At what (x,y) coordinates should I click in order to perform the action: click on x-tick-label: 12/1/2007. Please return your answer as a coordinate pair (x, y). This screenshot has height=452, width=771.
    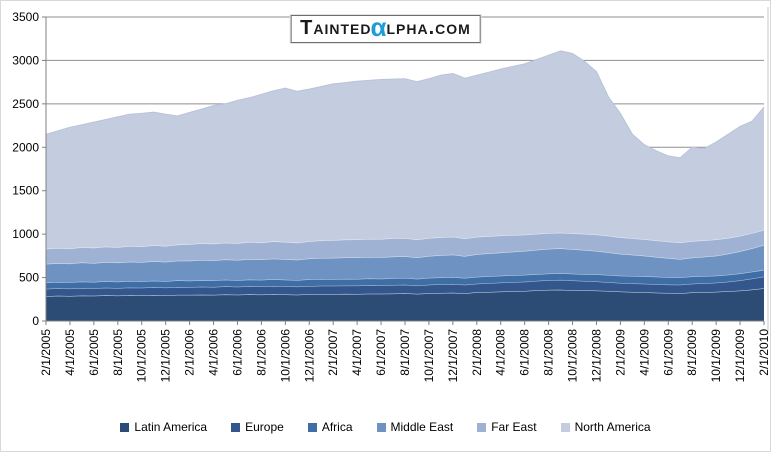
    Looking at the image, I should click on (453, 356).